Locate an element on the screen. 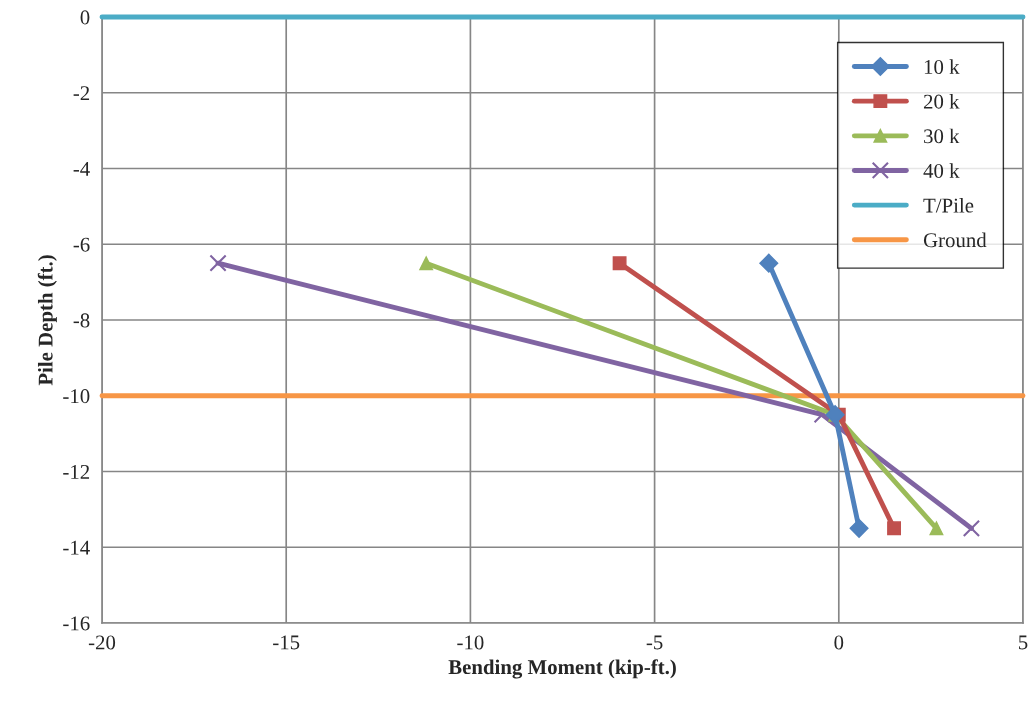  y-tick-label: -12 is located at coordinates (76, 471).